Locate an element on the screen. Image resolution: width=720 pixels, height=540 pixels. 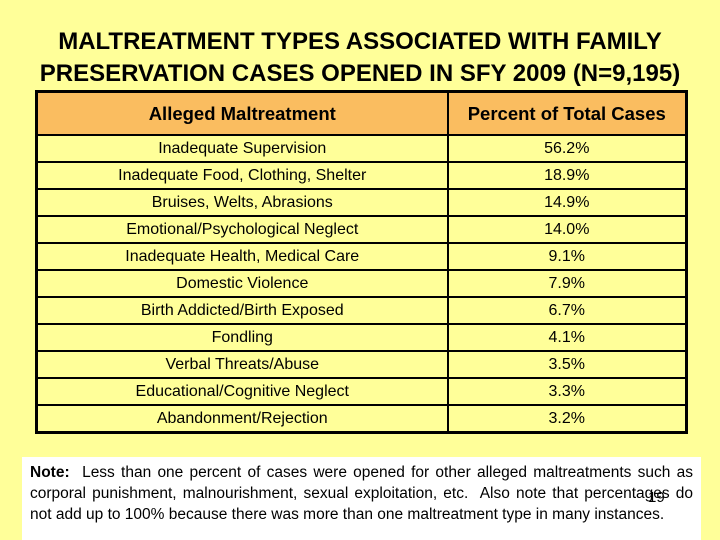
maltreatment-cell: Verbal Threats/Abuse is located at coordinates (242, 364).